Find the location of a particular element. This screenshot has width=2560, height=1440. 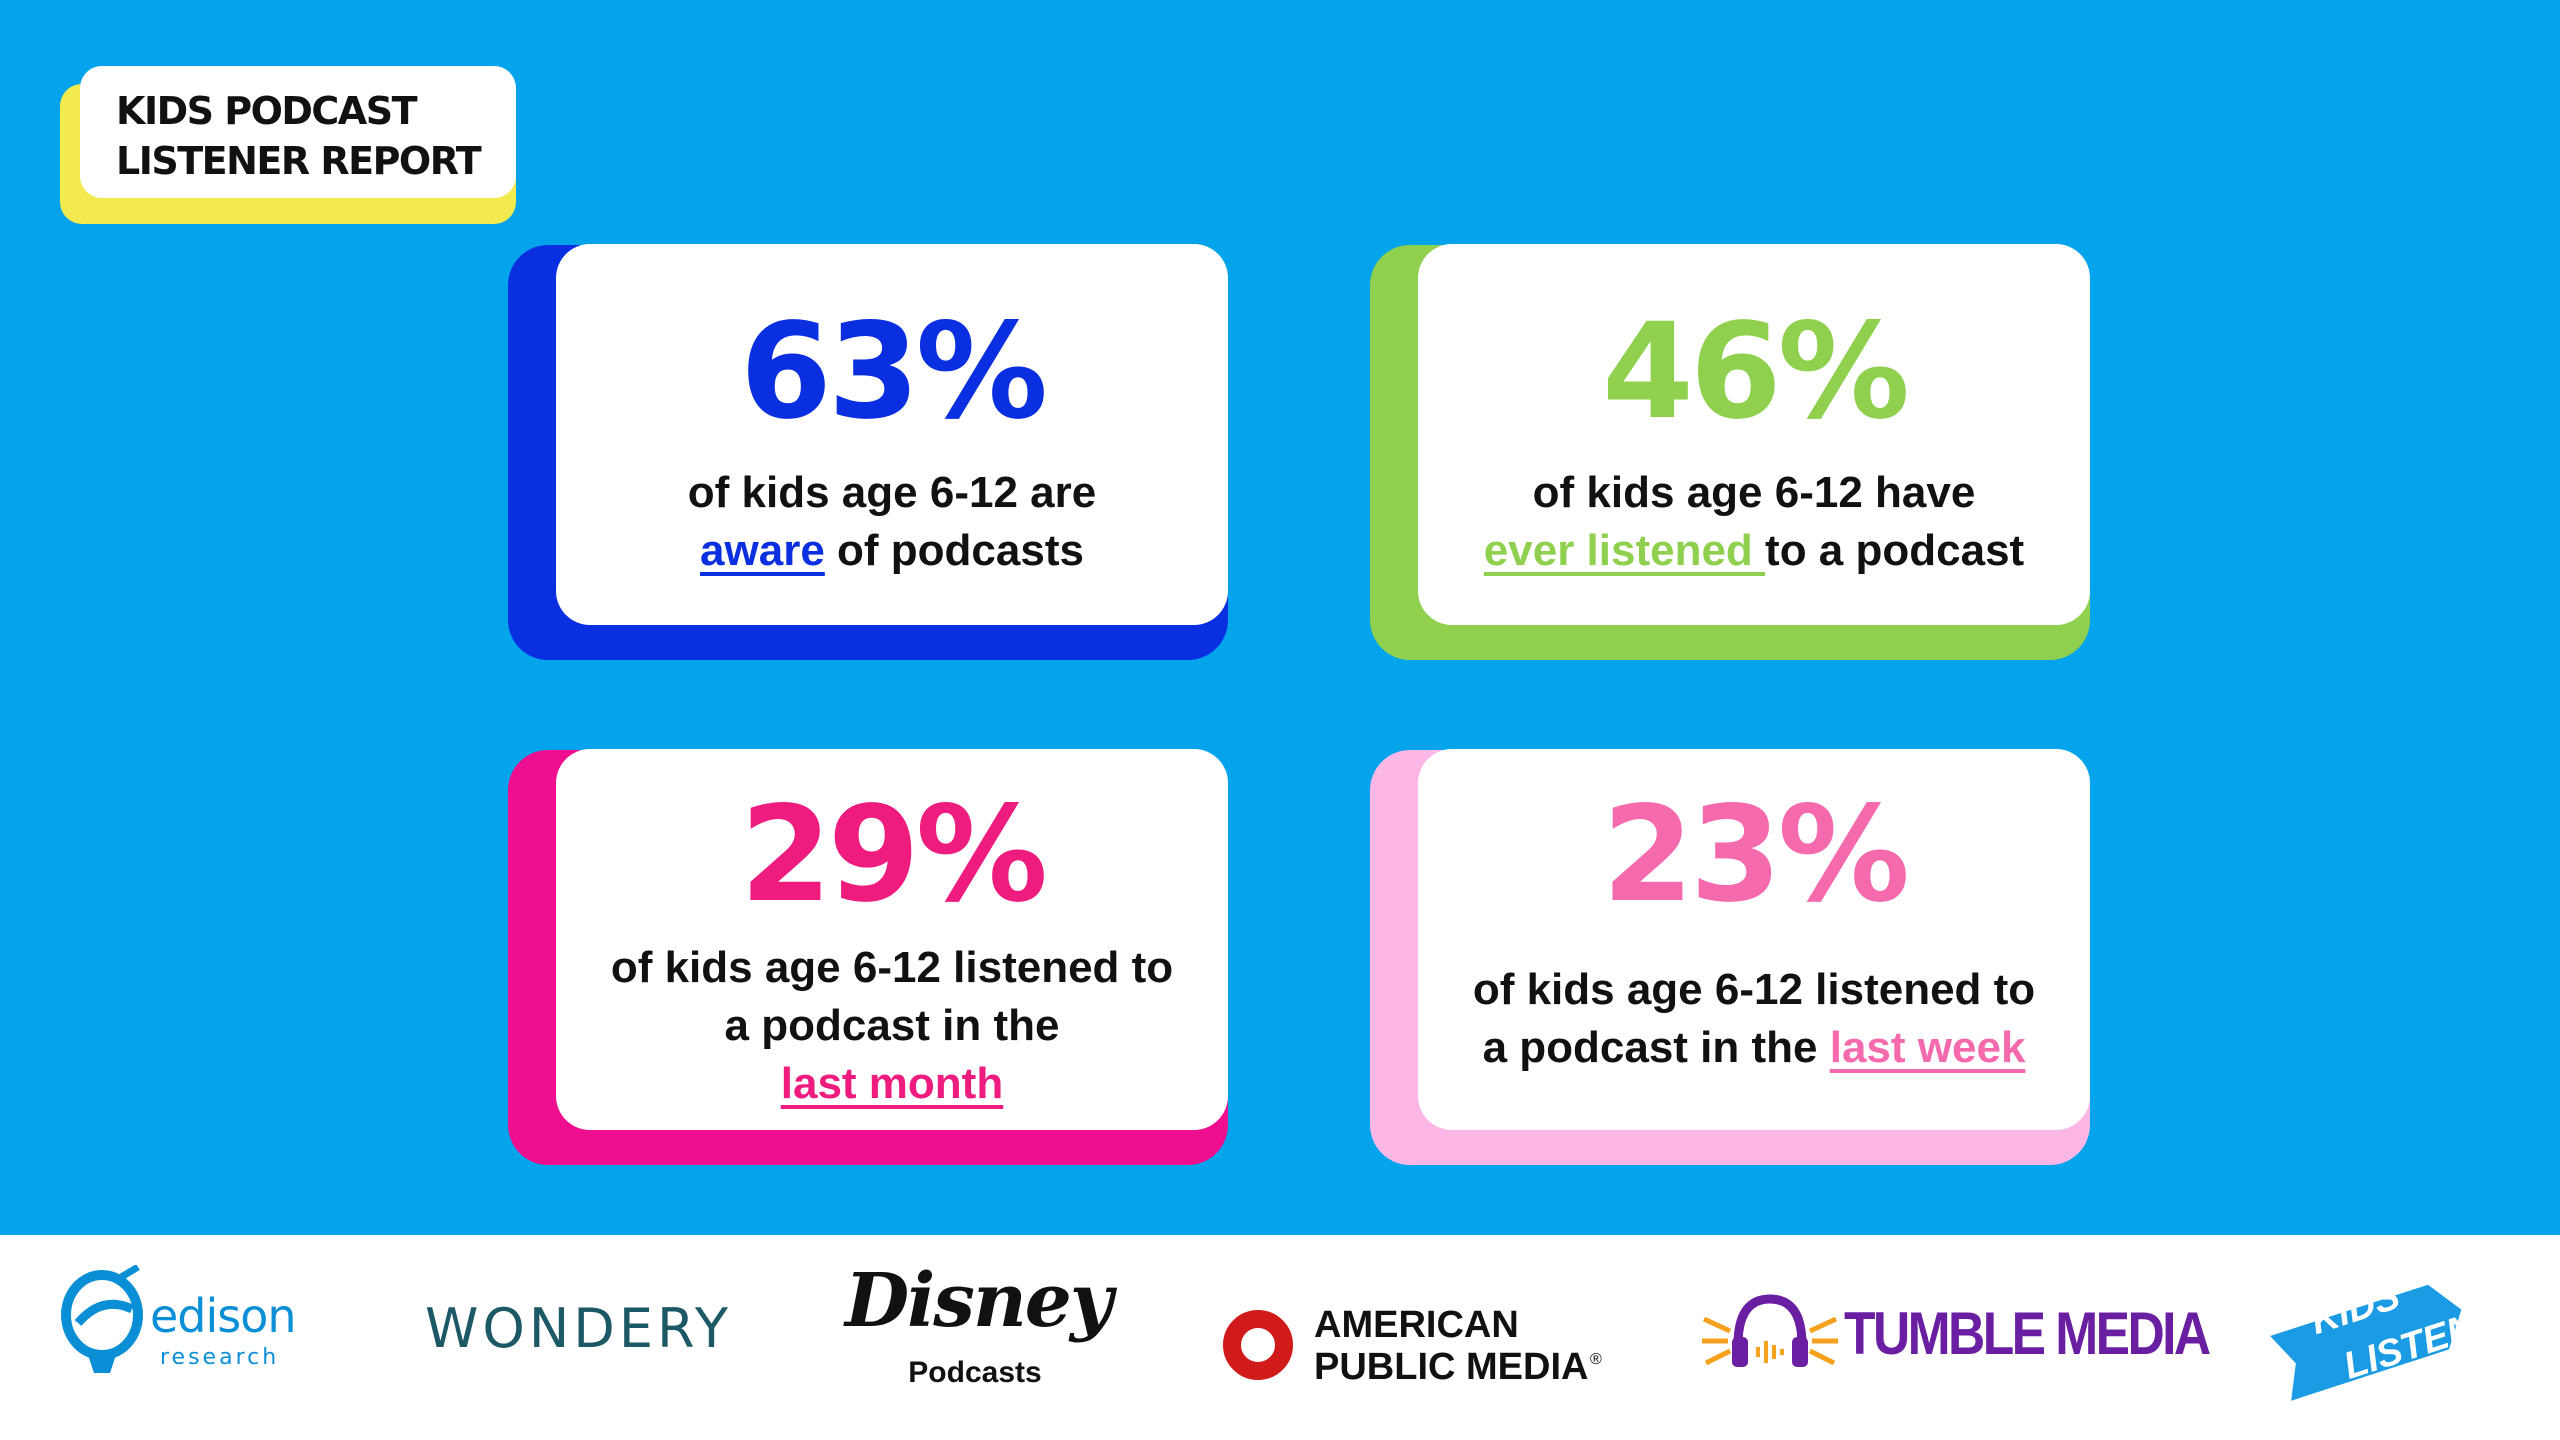

stat-highlight: ever listened is located at coordinates (1624, 550).